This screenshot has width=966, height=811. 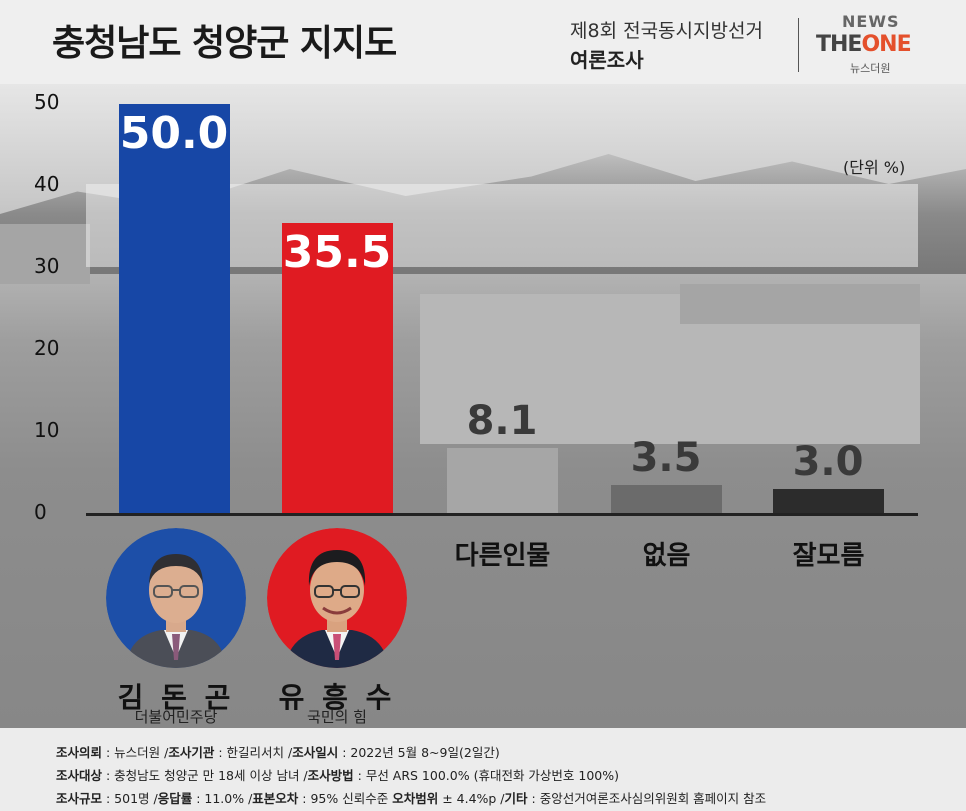 What do you see at coordinates (870, 68) in the screenshot?
I see `logo-korean: 뉴스더원` at bounding box center [870, 68].